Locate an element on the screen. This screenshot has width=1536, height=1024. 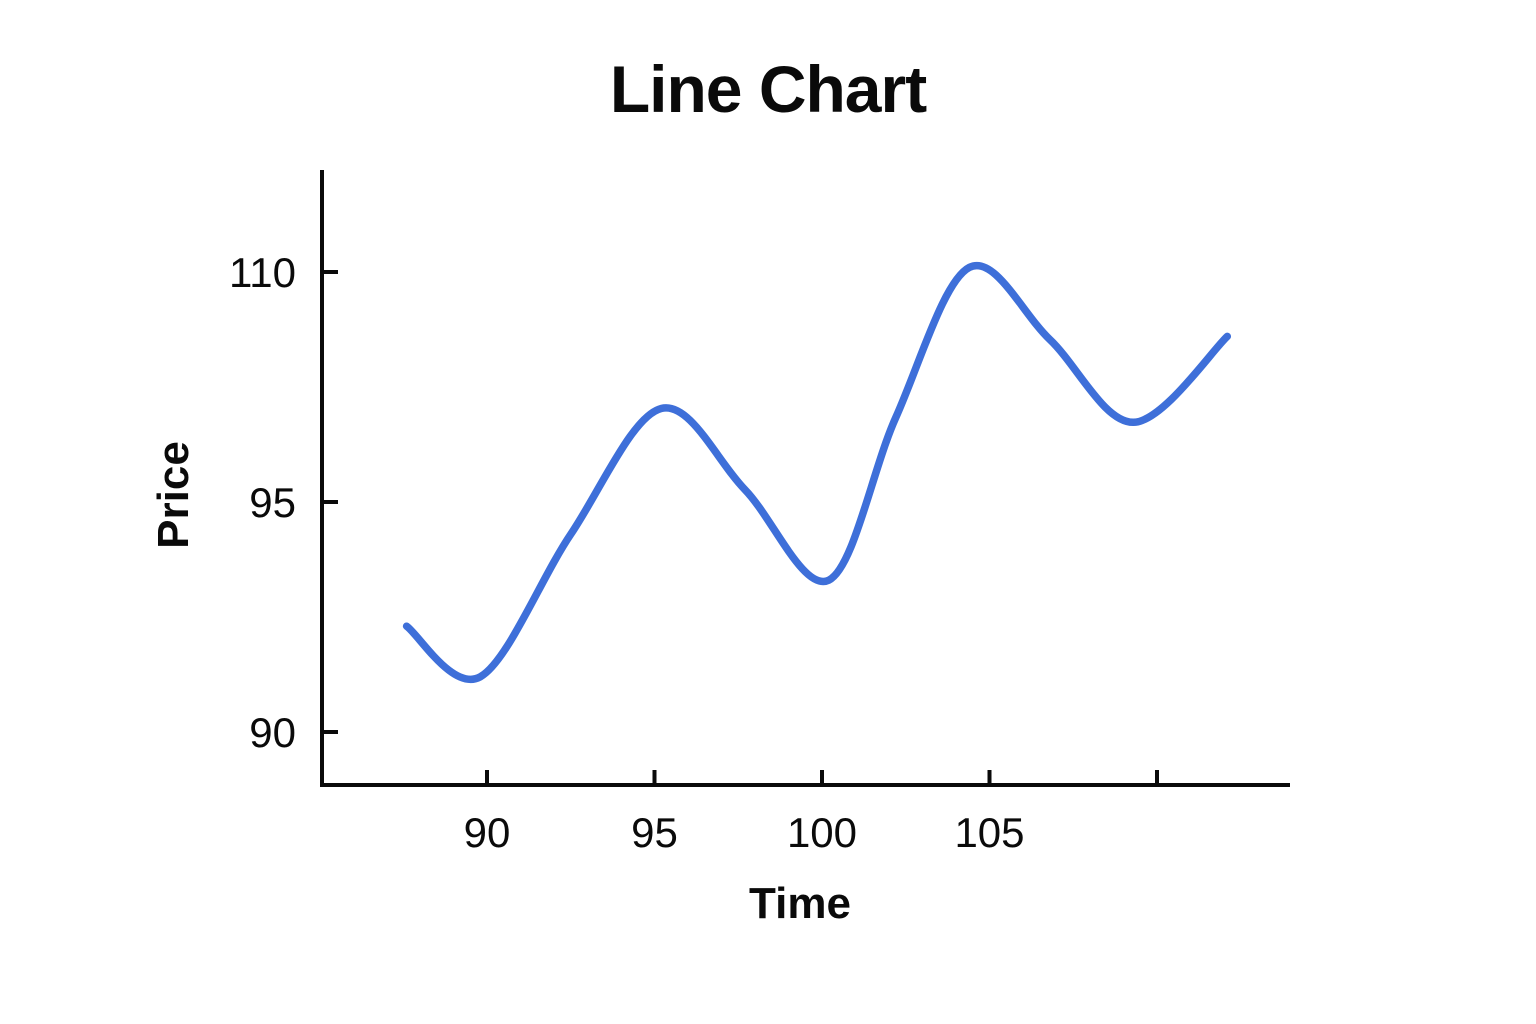
chart-title: Line Chart is located at coordinates (768, 89).